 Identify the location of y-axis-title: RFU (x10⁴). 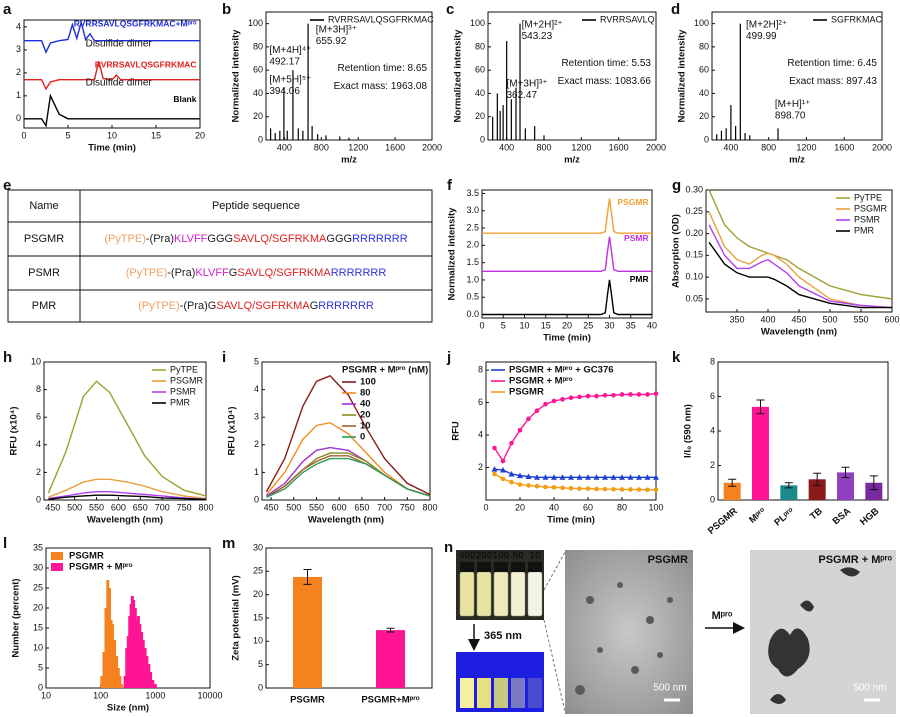
(14, 430).